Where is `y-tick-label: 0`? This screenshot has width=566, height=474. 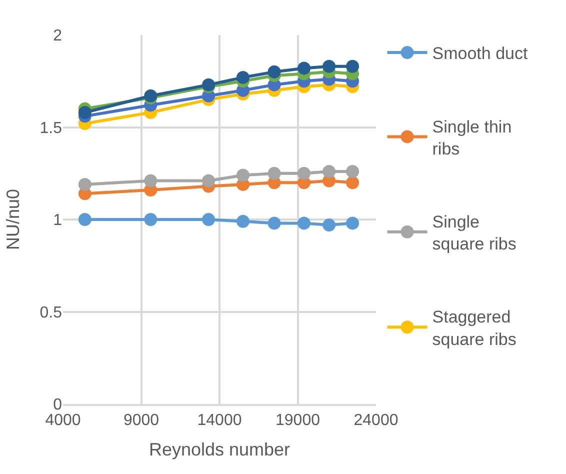
y-tick-label: 0 is located at coordinates (57, 405).